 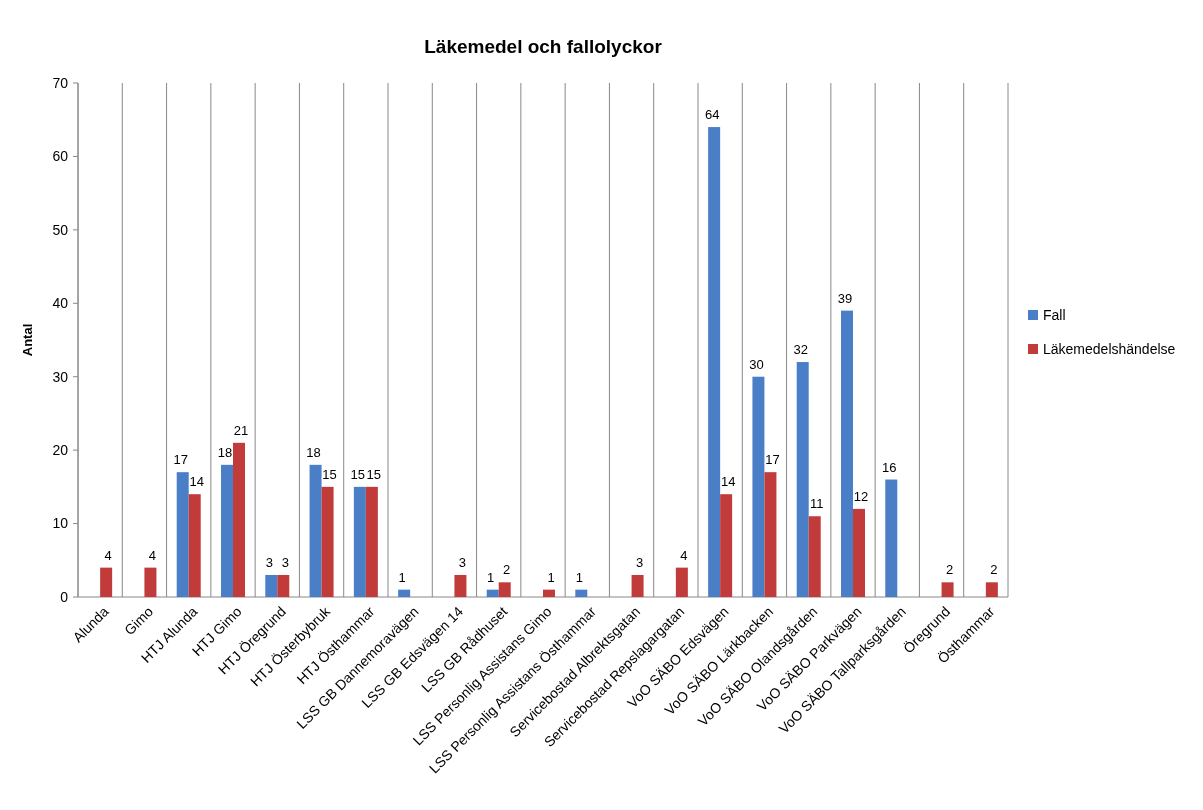 What do you see at coordinates (60, 450) in the screenshot?
I see `y-tick-label: 20` at bounding box center [60, 450].